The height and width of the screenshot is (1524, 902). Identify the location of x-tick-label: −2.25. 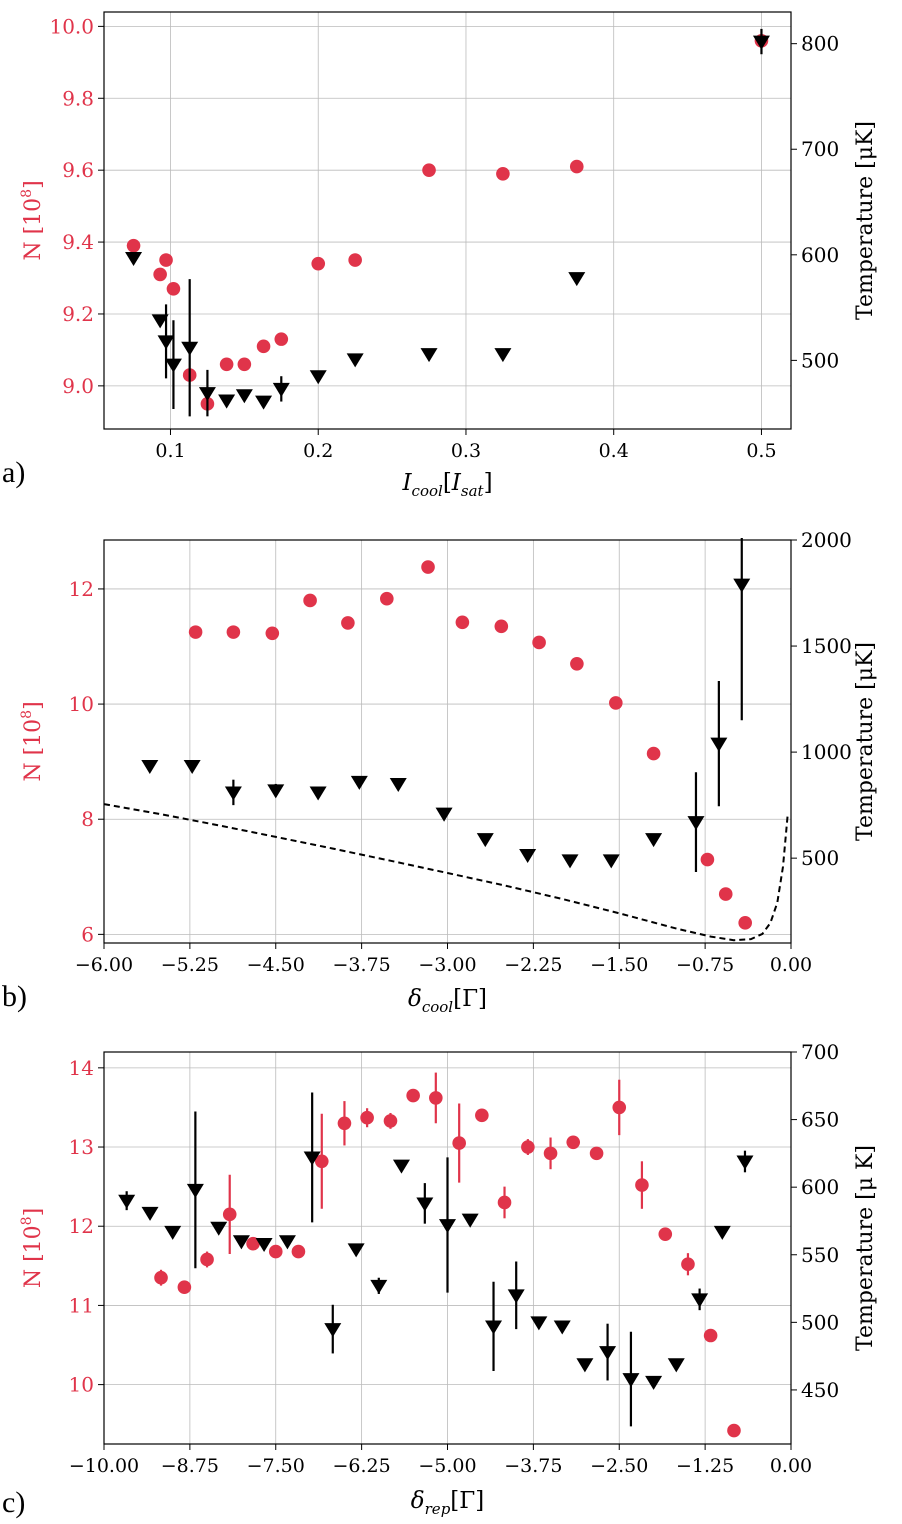
(533, 965).